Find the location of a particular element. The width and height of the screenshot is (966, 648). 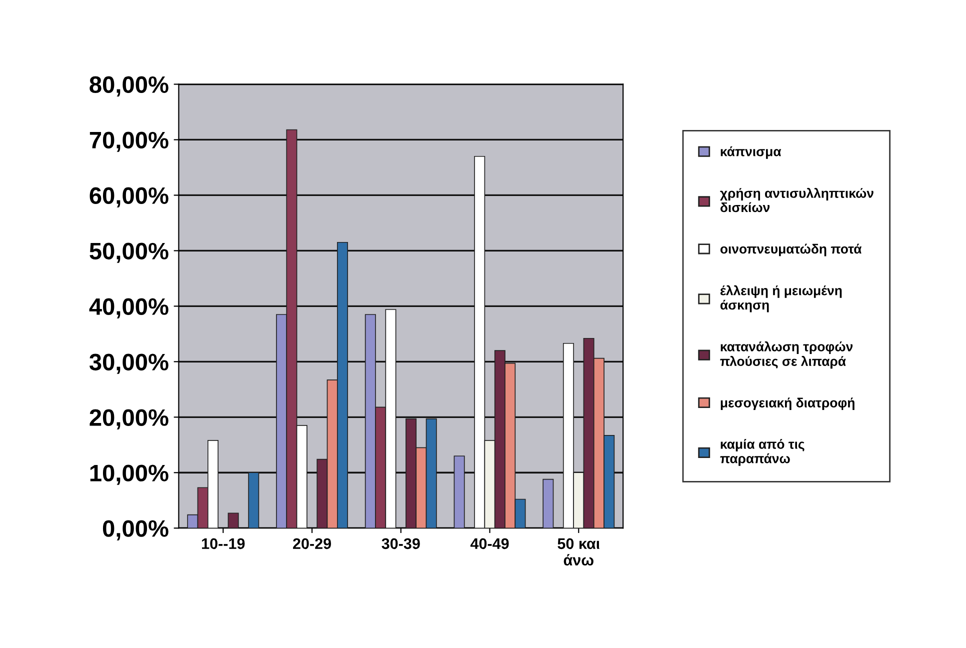

y-tick-label: 50,00% is located at coordinates (129, 252).